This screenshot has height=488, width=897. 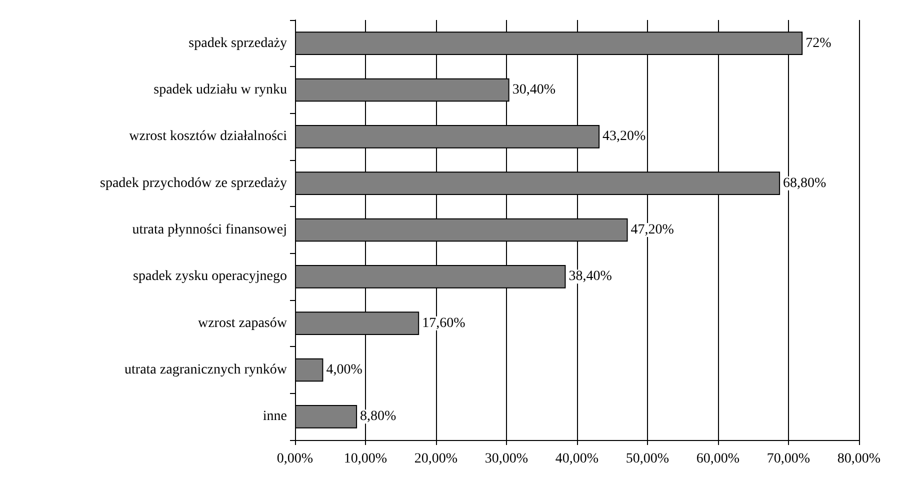 What do you see at coordinates (788, 459) in the screenshot?
I see `x-tick-label: 70,00%` at bounding box center [788, 459].